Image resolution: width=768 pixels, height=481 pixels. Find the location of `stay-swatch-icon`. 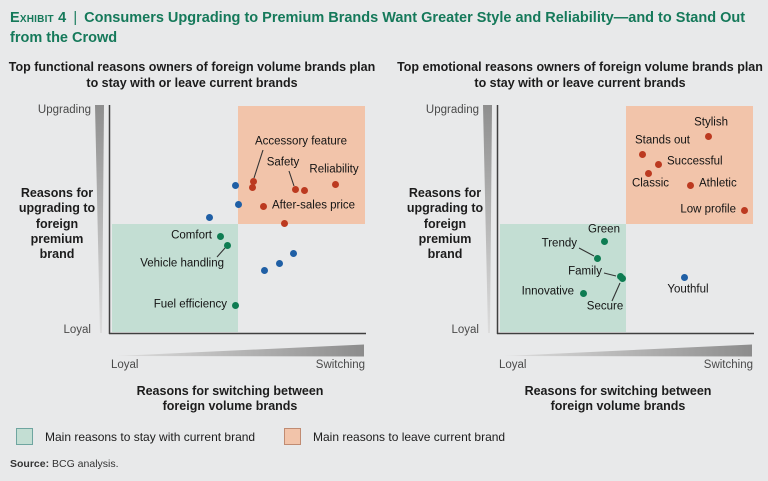

stay-swatch-icon is located at coordinates (24, 436).